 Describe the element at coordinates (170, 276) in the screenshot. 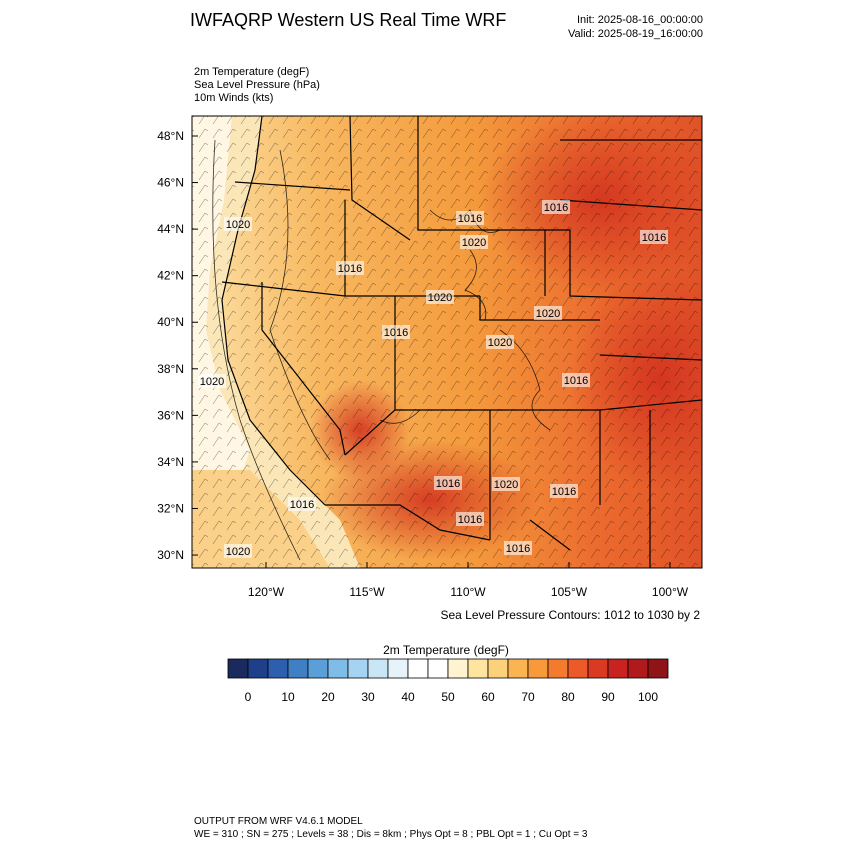

I see `lat-tick-label: 42°N` at that location.